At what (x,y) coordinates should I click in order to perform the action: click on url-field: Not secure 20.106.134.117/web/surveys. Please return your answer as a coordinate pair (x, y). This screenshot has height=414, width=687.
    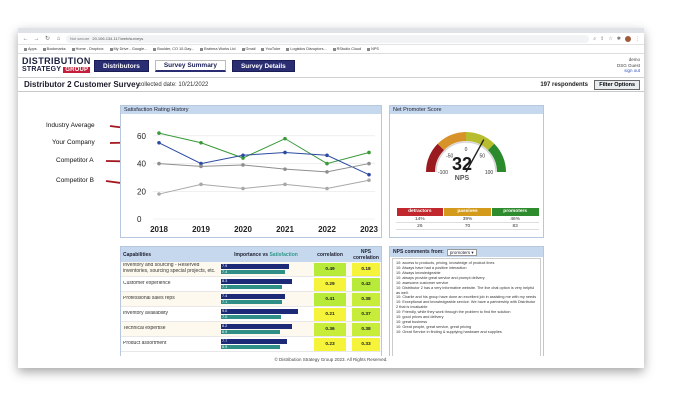
    Looking at the image, I should click on (328, 38).